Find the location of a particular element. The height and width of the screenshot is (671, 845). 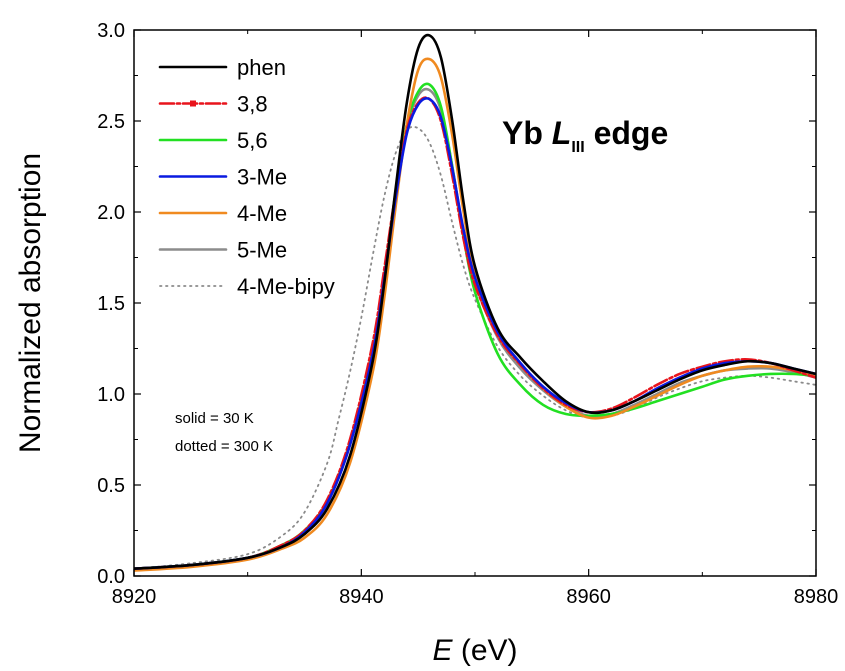

edge-annotation: Yb LIII edge is located at coordinates (585, 135).